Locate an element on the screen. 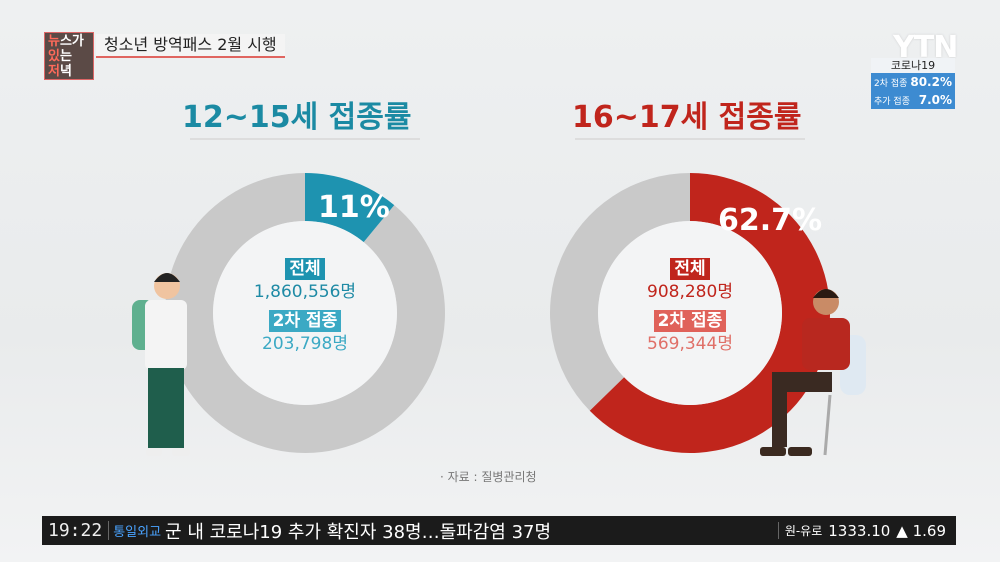 The image size is (1000, 562). covid-stats-box: 코로나19 2차 접종 80.2% 추가 접종 7.0% is located at coordinates (913, 83).